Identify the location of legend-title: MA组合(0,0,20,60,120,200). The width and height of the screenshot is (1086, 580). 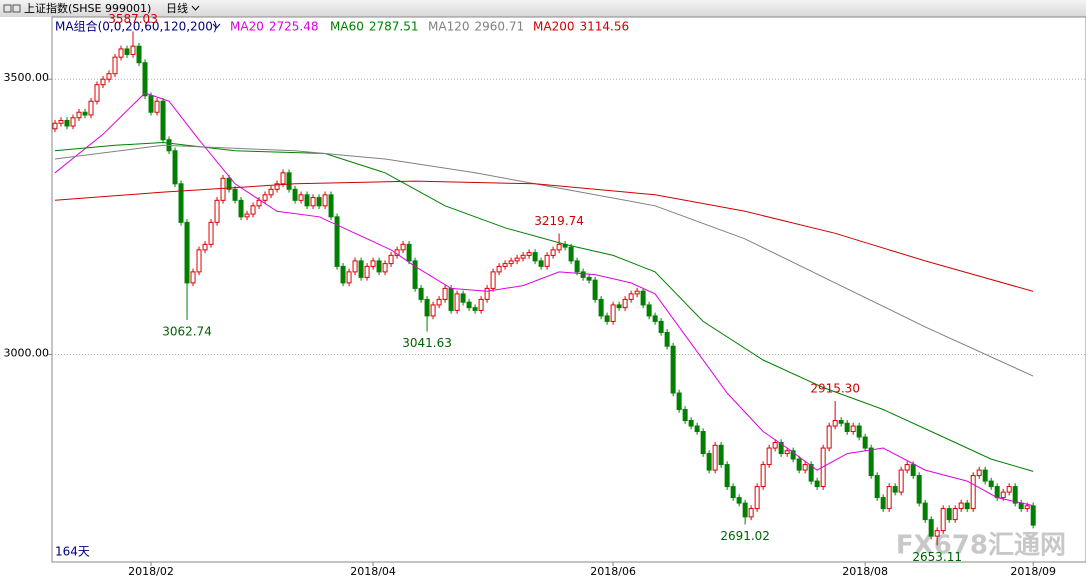
(136, 26).